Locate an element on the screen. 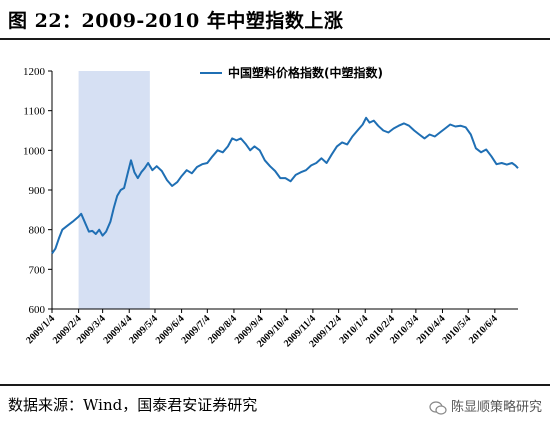 The height and width of the screenshot is (428, 550). y-tick-label: 1200 is located at coordinates (34, 72).